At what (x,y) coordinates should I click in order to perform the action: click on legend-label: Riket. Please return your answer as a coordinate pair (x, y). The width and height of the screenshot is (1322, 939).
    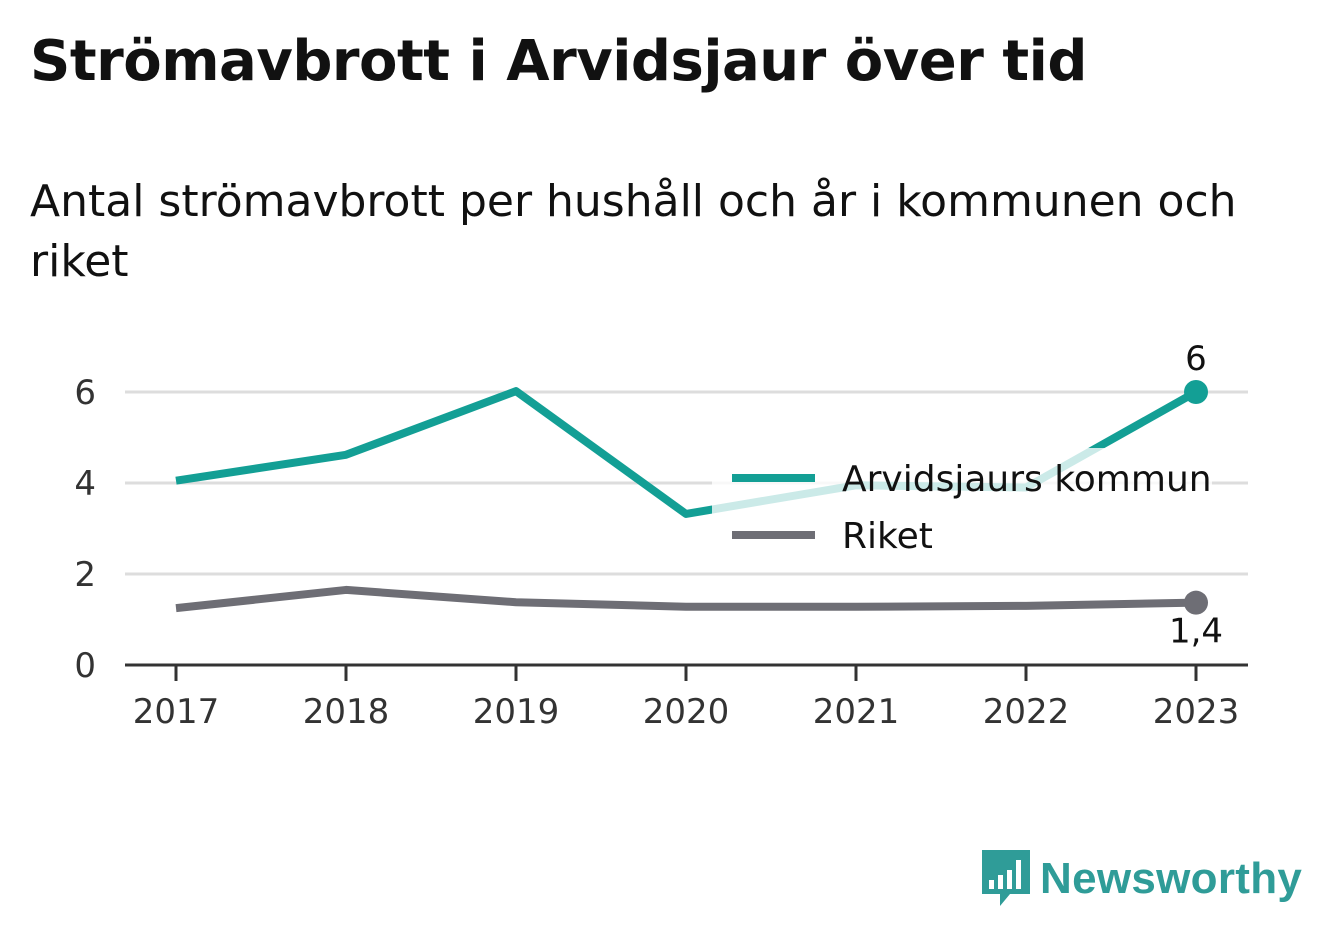
    Looking at the image, I should click on (887, 536).